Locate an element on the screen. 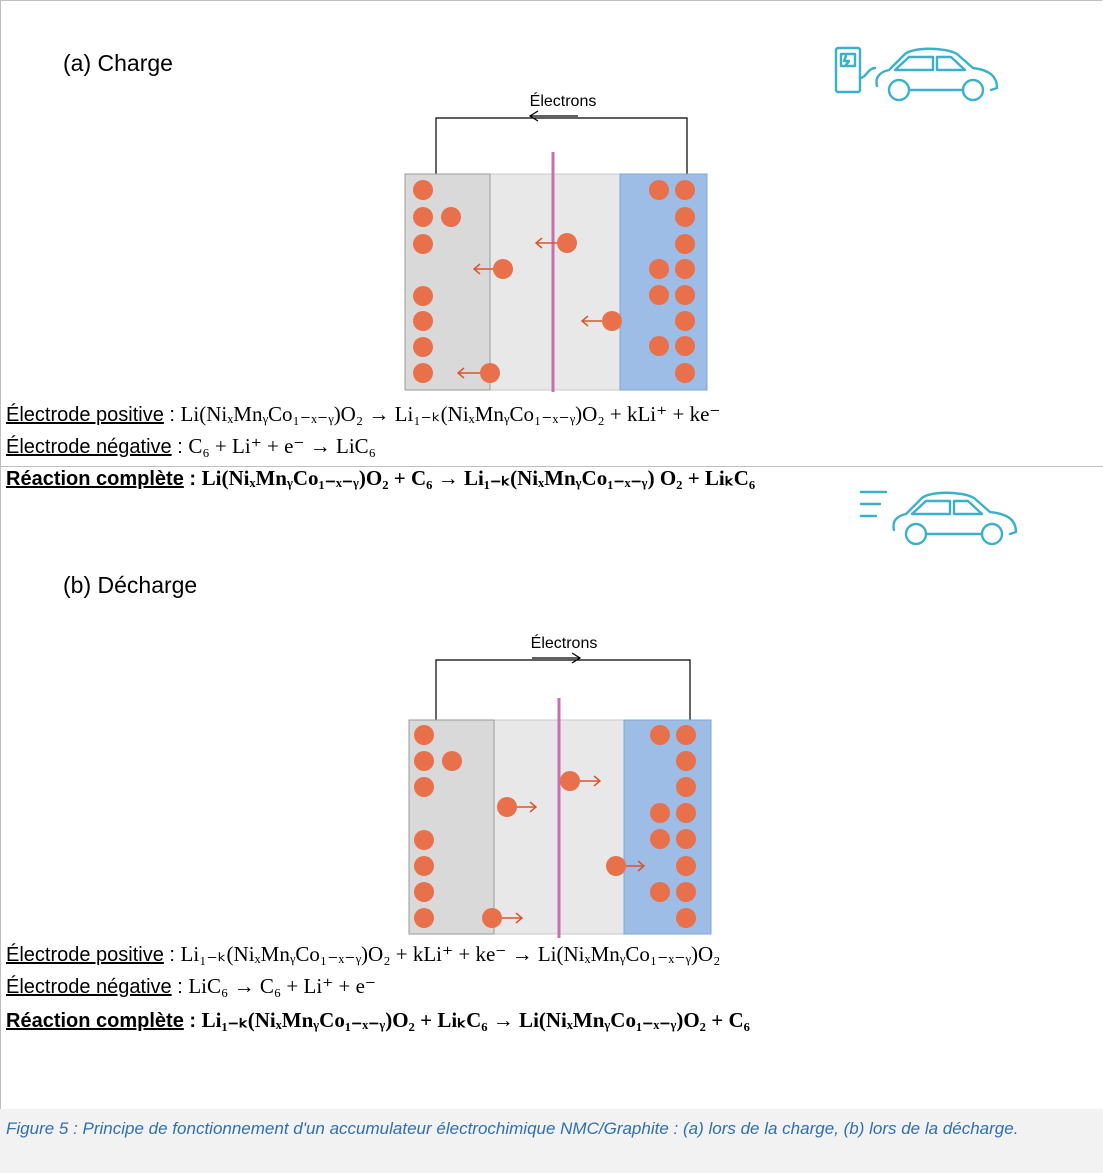 This screenshot has width=1103, height=1173. panel-a-title: (a) Charge is located at coordinates (118, 63).